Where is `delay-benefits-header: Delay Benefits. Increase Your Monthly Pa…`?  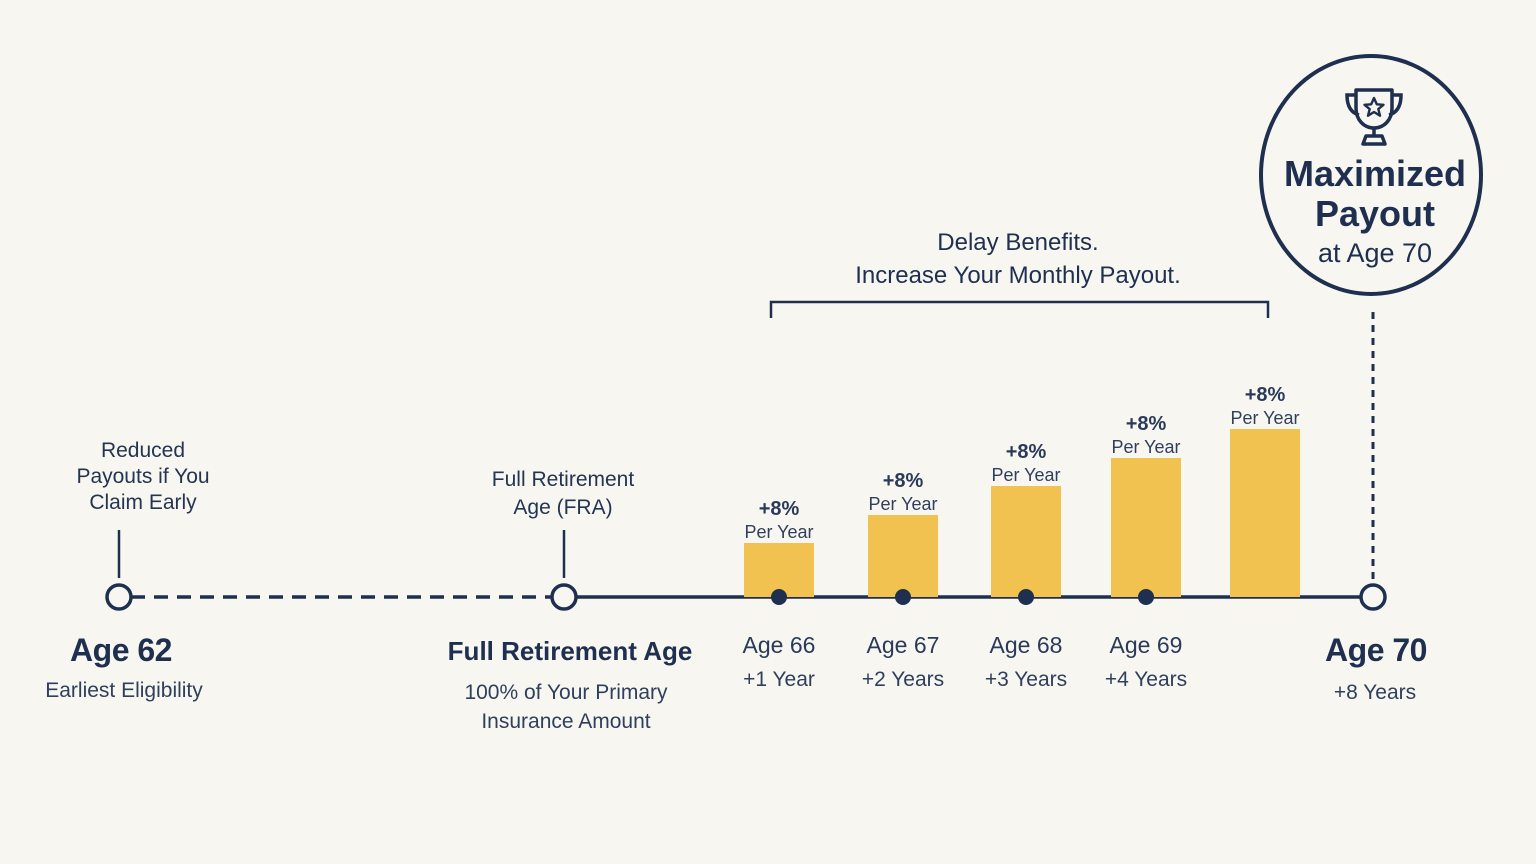
delay-benefits-header: Delay Benefits. Increase Your Monthly Pa… is located at coordinates (1018, 259).